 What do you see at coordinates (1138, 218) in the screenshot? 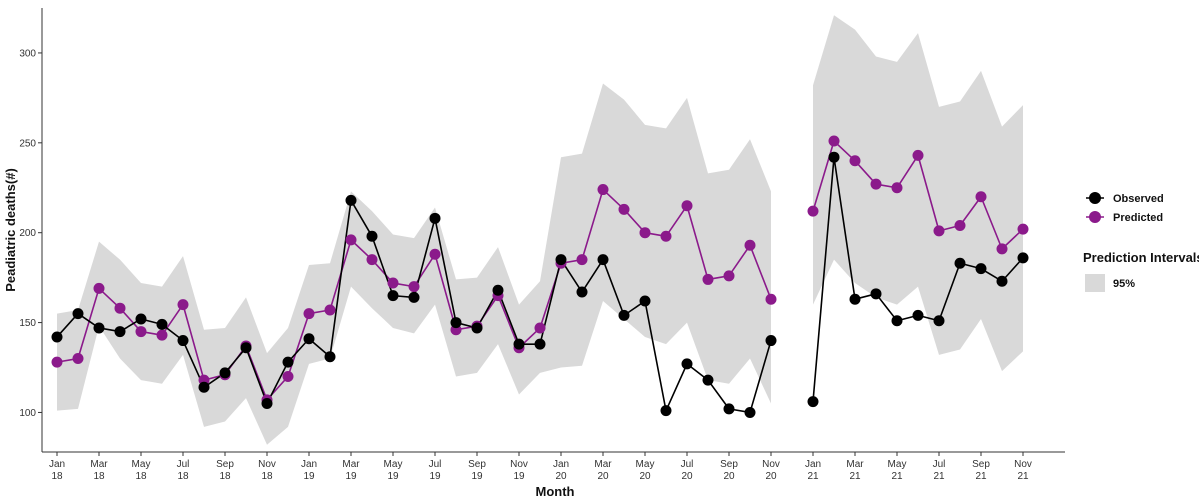
I see `legend-predicted-label: Predicted` at bounding box center [1138, 218].